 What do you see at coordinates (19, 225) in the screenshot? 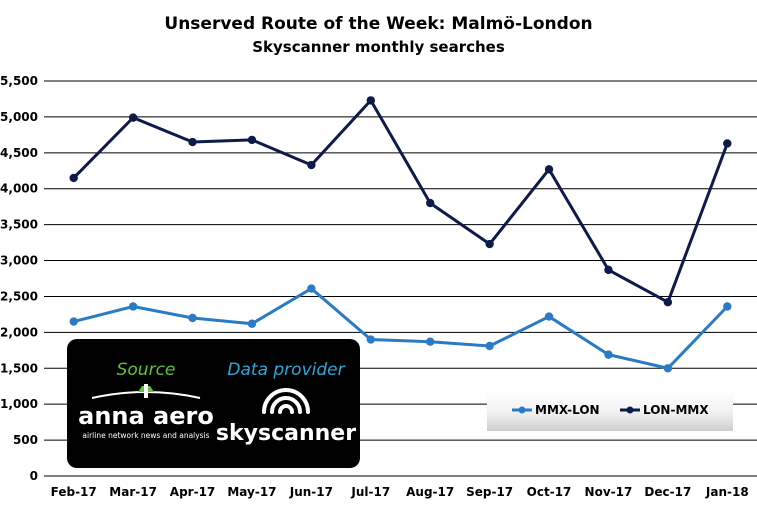
I see `y-tick-label: 3,500` at bounding box center [19, 225].